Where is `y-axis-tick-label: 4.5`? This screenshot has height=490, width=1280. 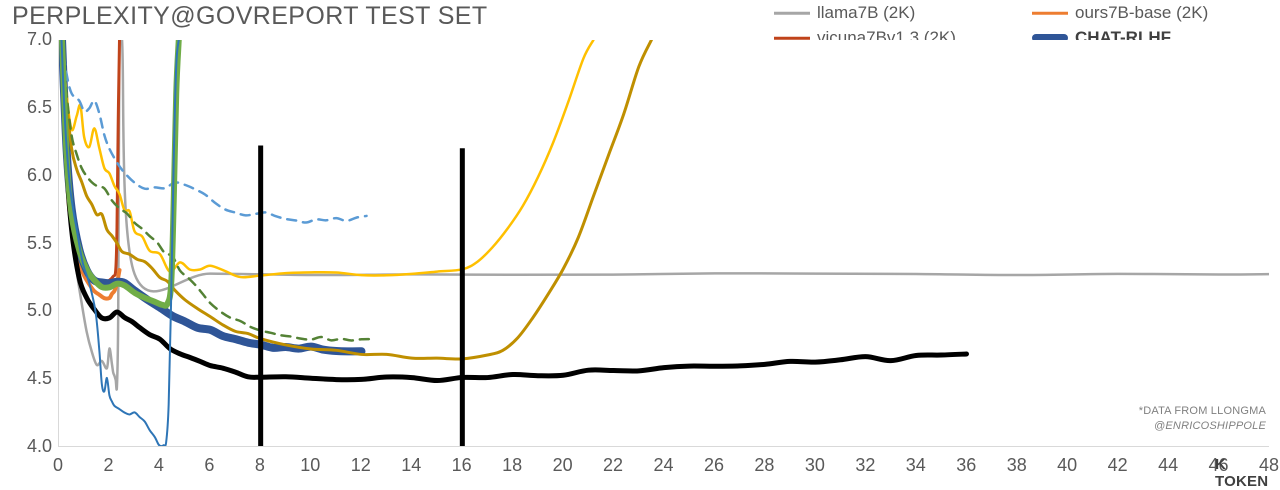
y-axis-tick-label: 4.5 is located at coordinates (39, 378).